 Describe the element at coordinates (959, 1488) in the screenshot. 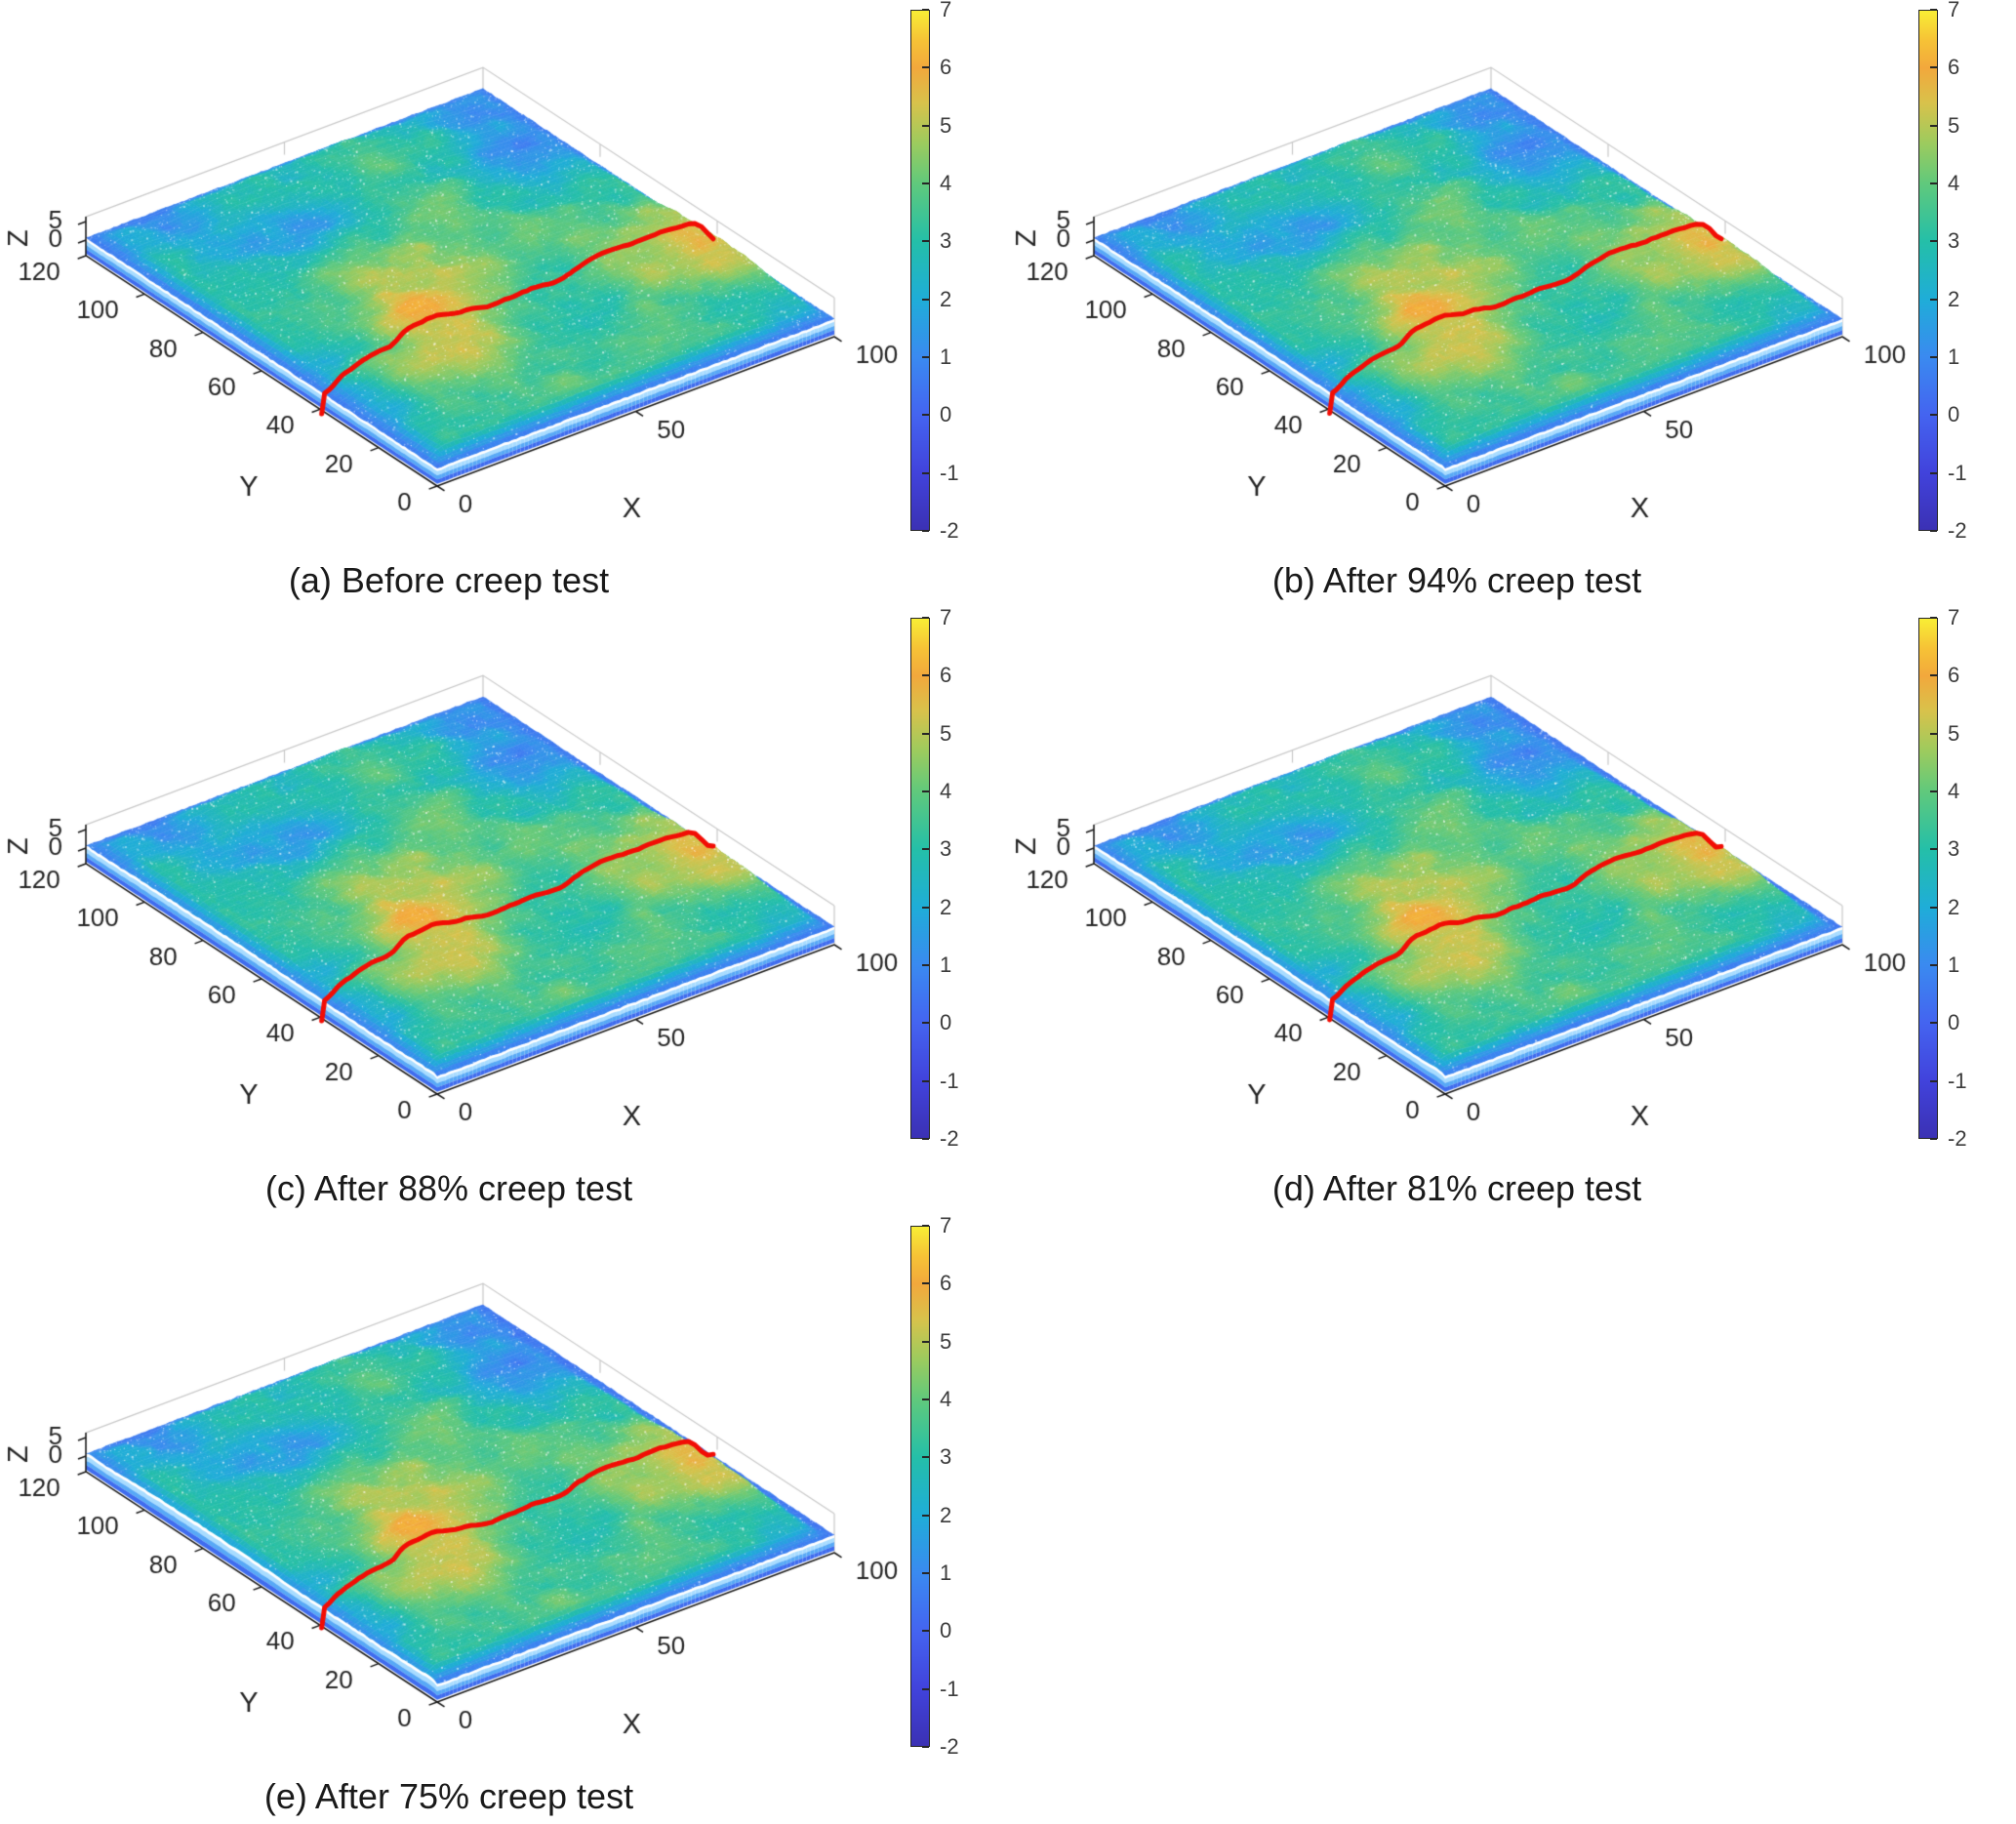

I see `colorbar-e: 7 6 5 4 3 2 1 0 -1 -2` at that location.